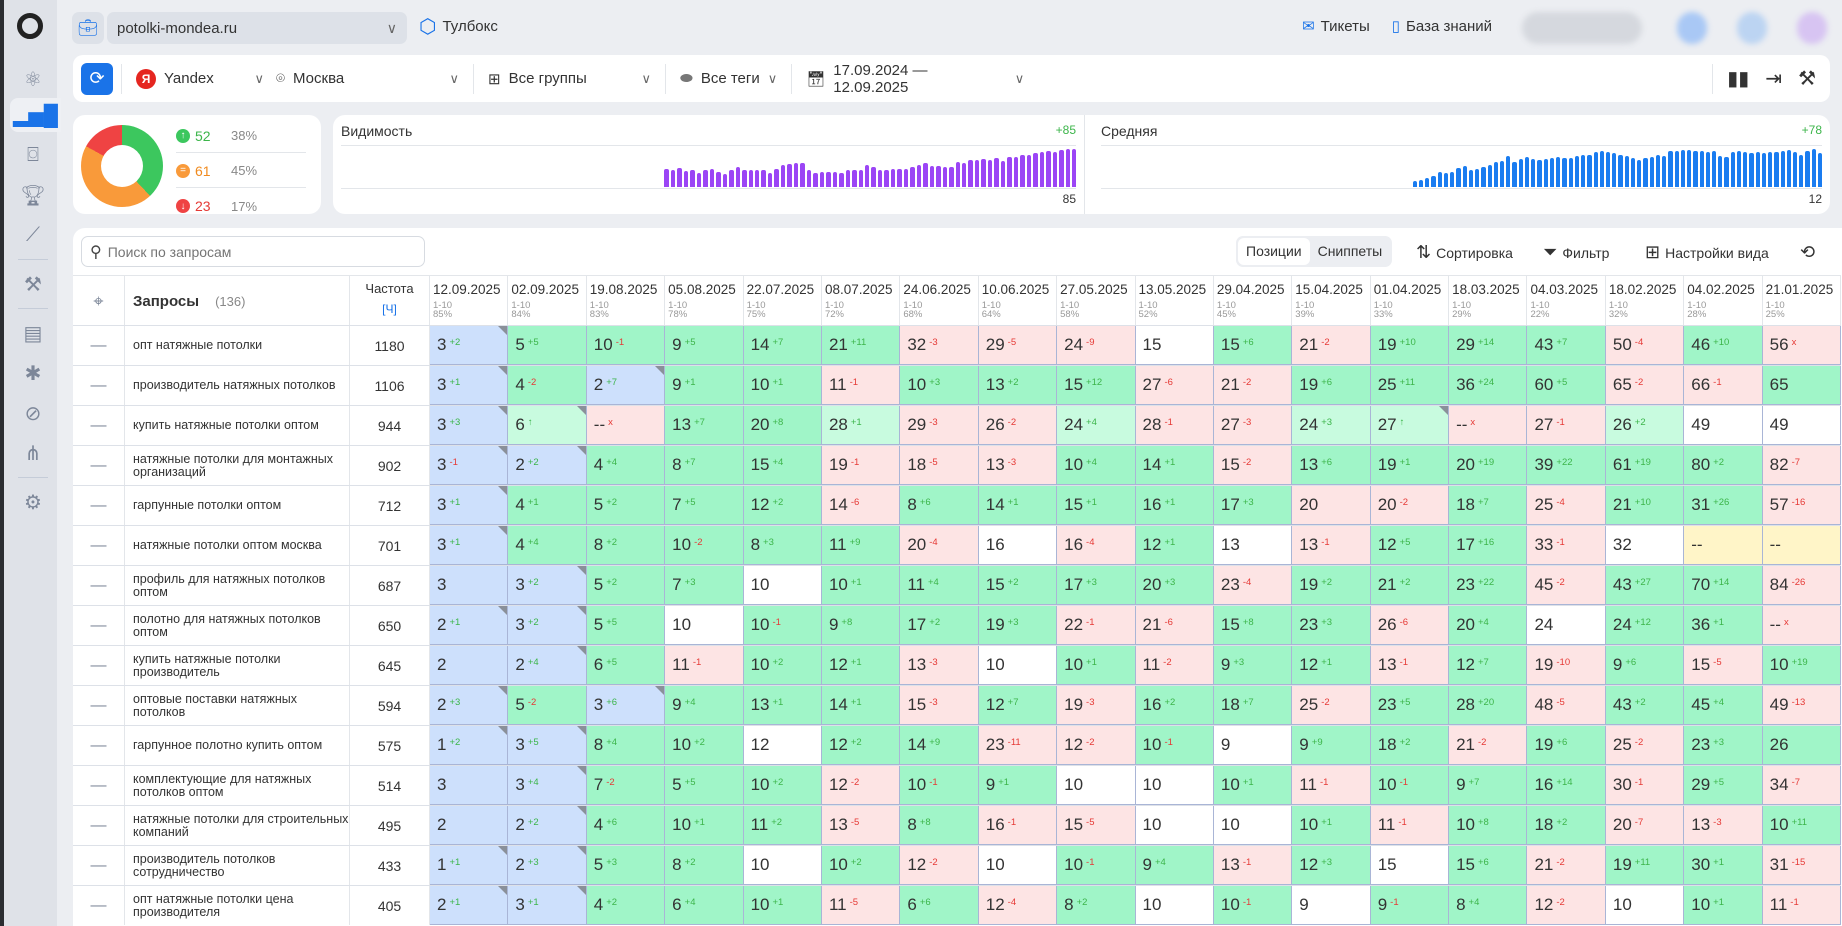  I want to click on position-cell: 16 +14, so click(1566, 785).